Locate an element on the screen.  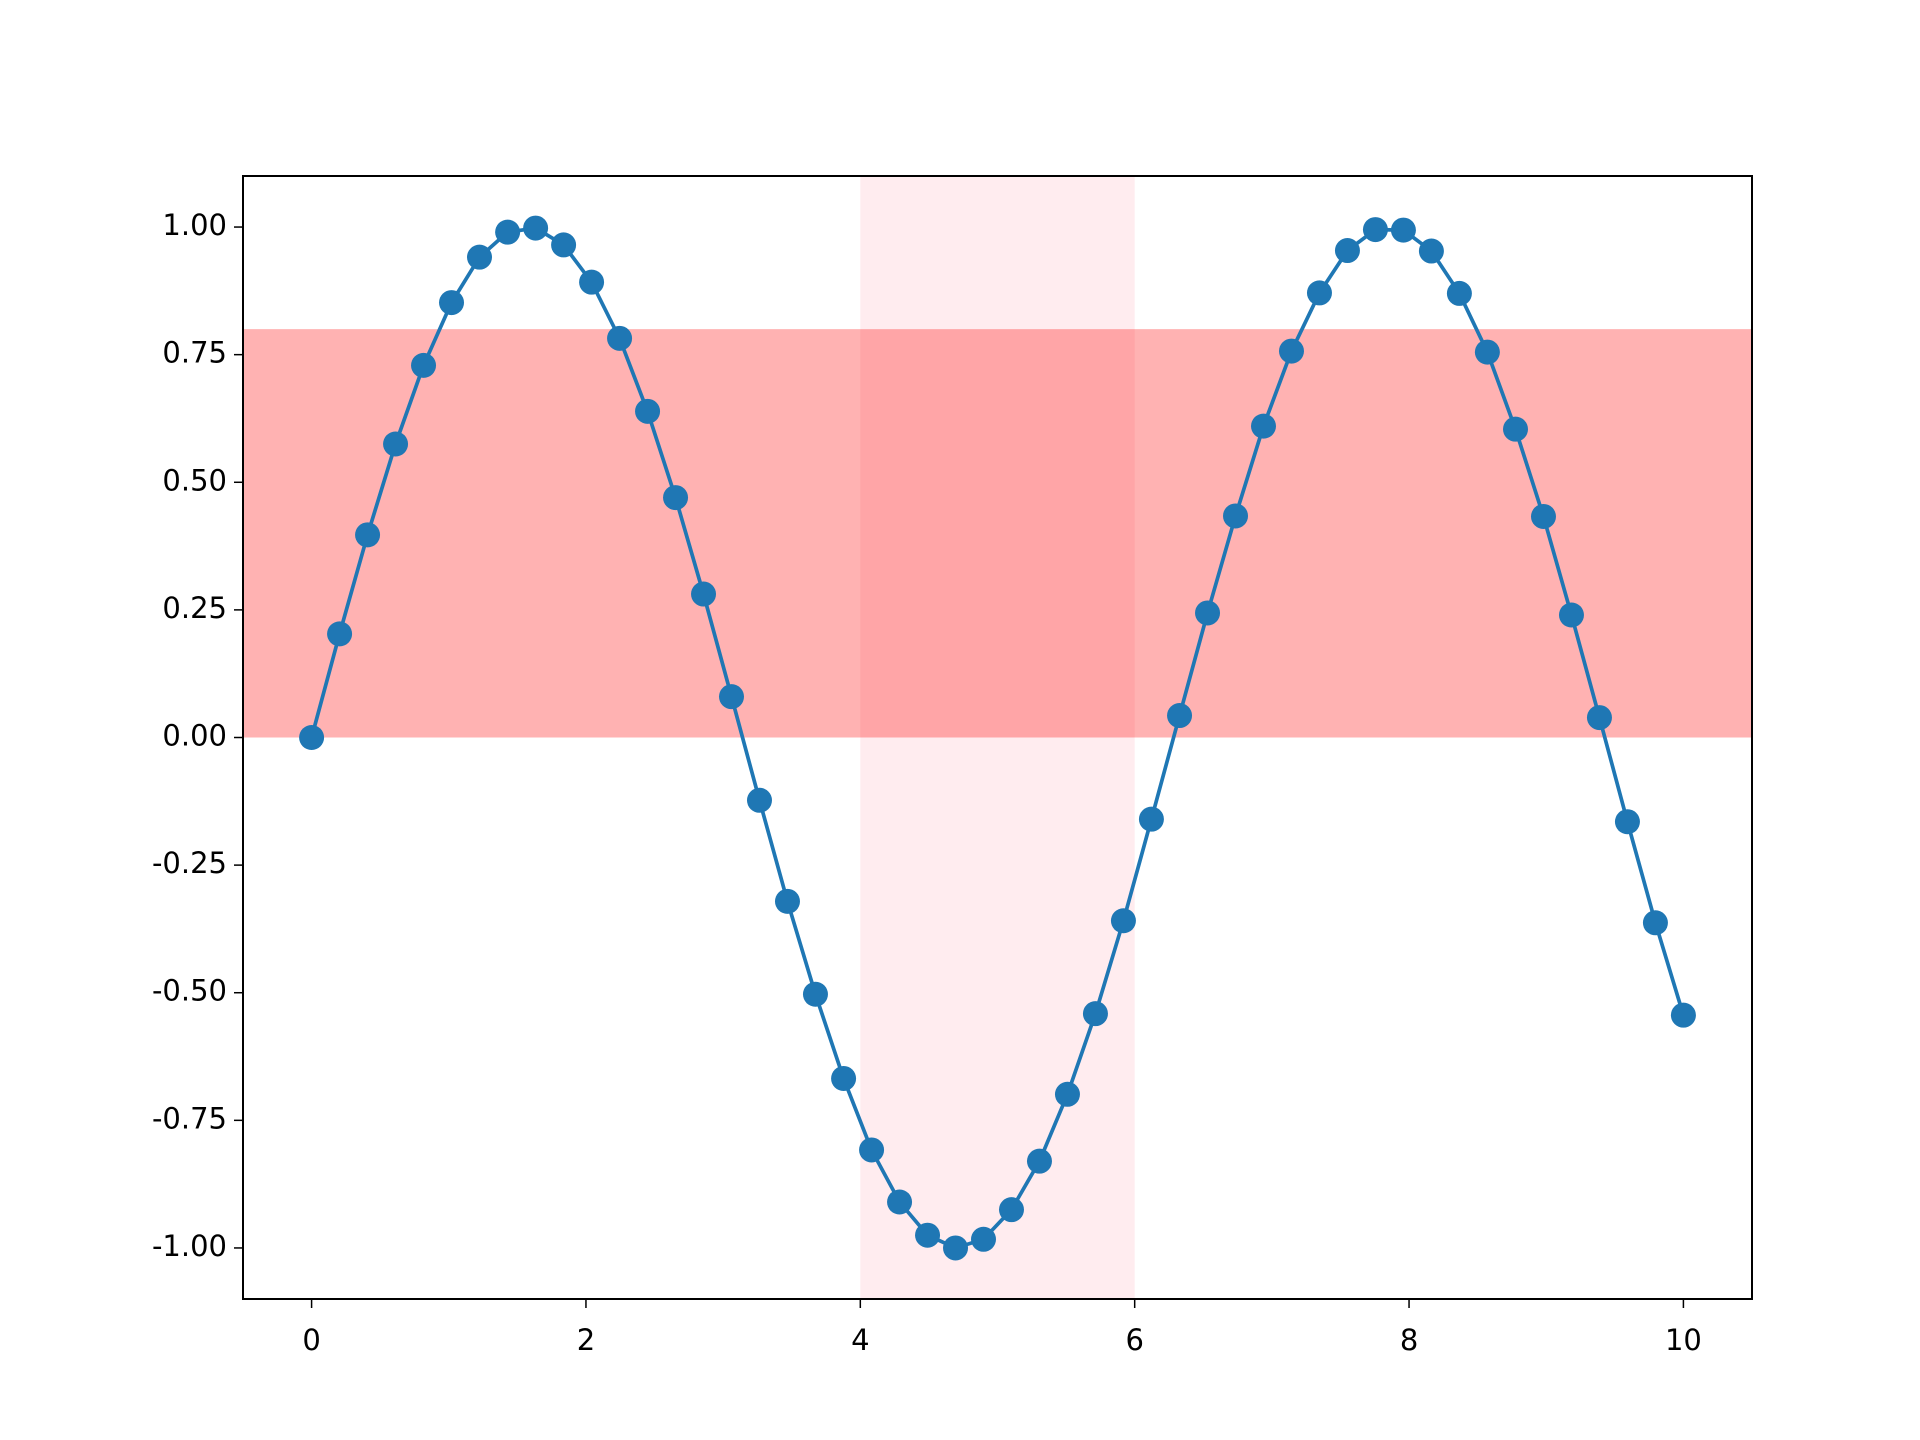
x-tick-label: 0 is located at coordinates (311, 1340).